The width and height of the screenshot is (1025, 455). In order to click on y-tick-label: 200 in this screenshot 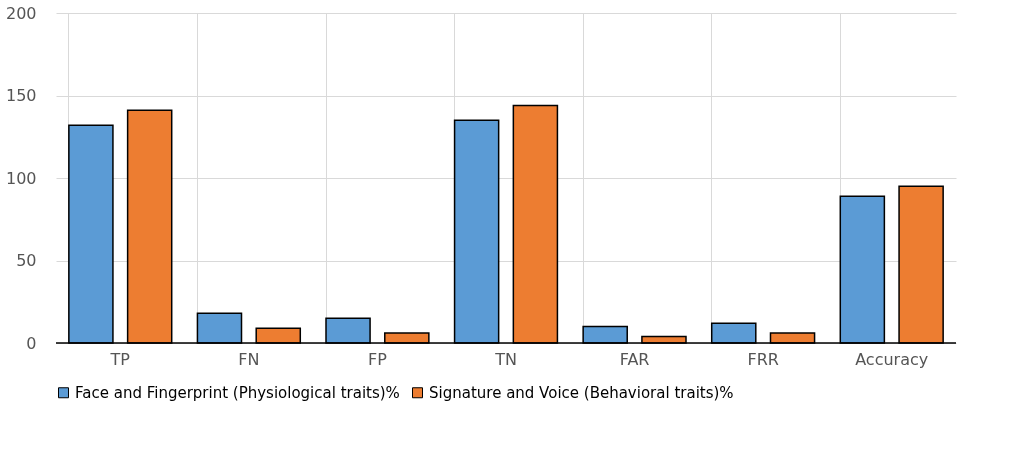, I will do `click(21, 13)`.